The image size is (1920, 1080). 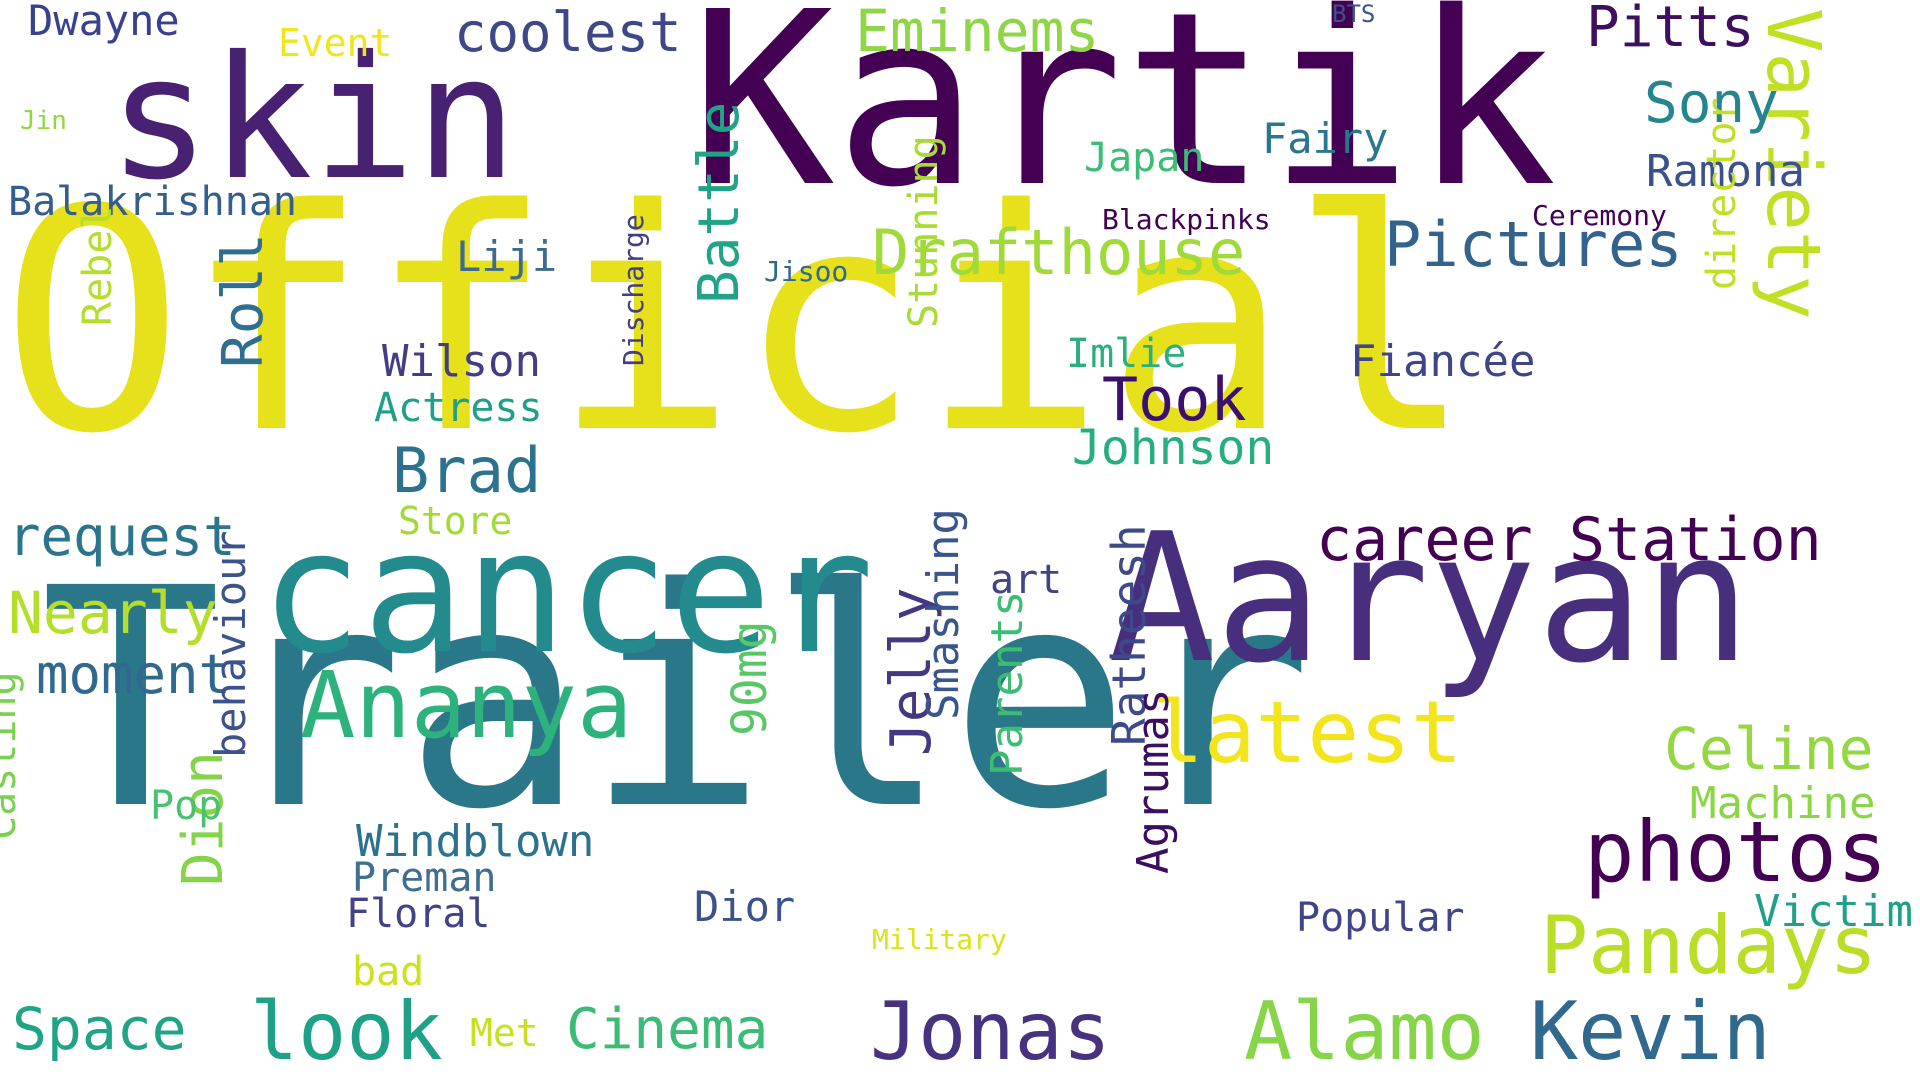 I want to click on word-pandays: Pandays, so click(x=1709, y=945).